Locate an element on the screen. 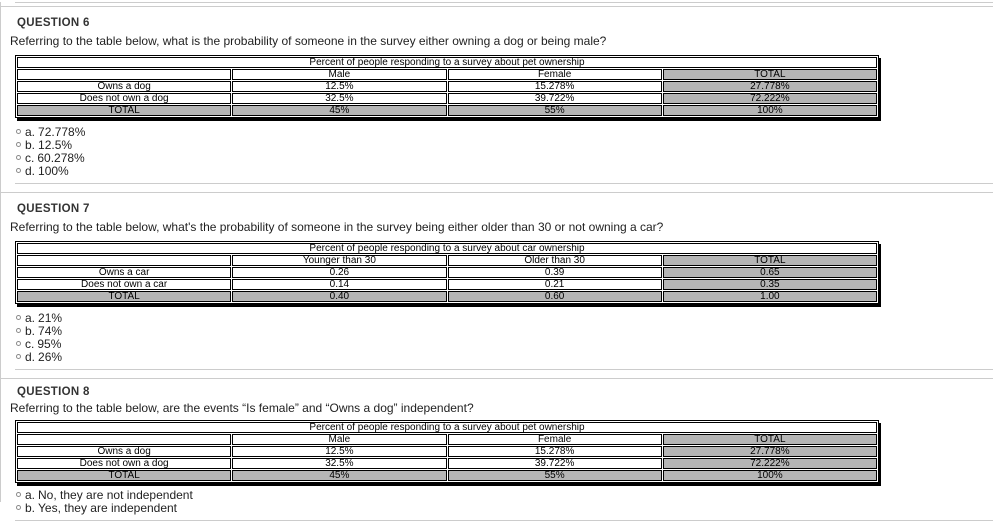 This screenshot has height=521, width=993. option-label: 12.5% is located at coordinates (55, 144).